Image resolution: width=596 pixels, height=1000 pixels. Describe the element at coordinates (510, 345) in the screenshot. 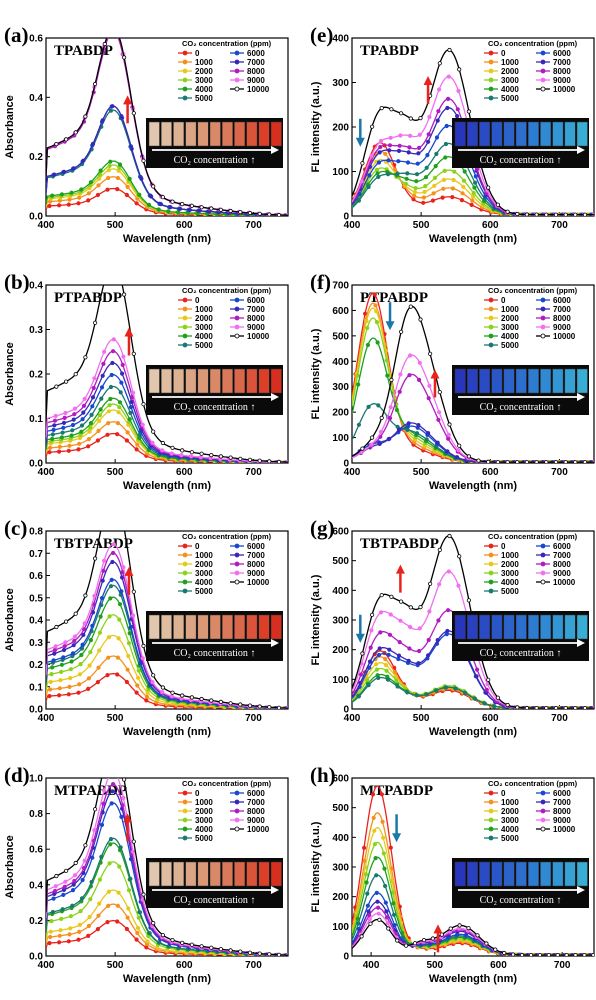

I see `legend-entry-5000: 5000` at that location.